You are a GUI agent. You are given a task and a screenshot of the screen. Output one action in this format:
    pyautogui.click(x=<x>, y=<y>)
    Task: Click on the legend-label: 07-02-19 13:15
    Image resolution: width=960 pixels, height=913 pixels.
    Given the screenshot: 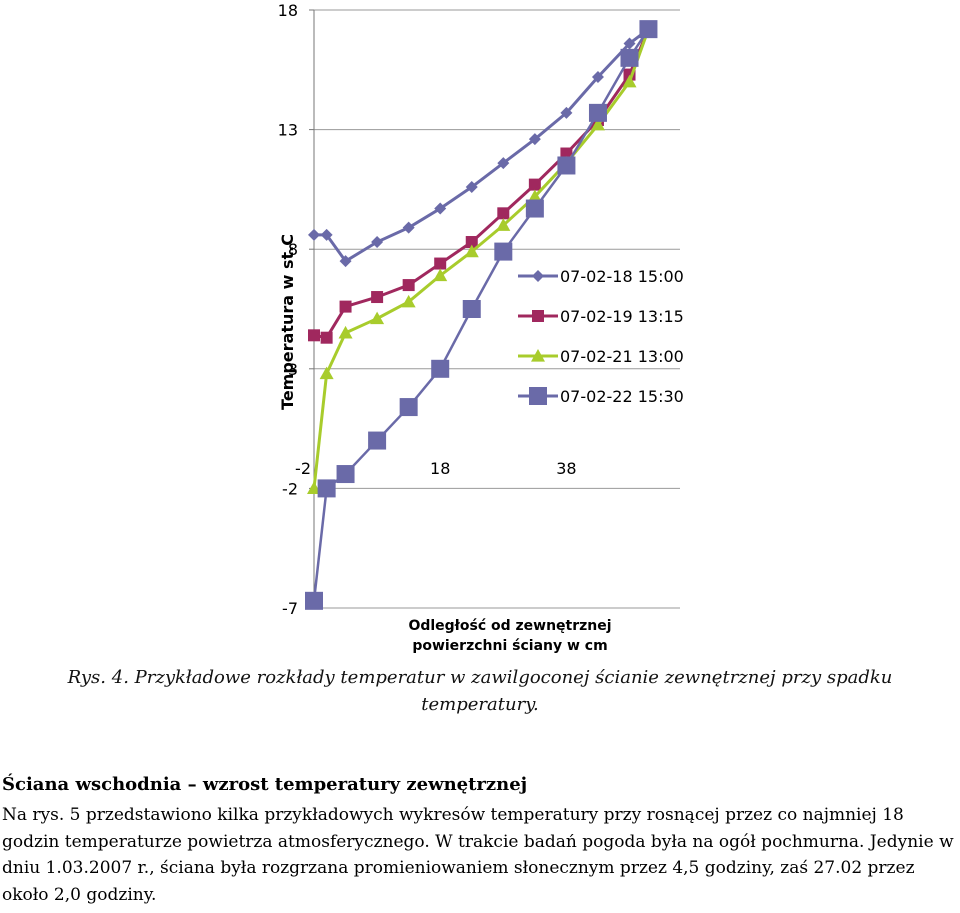 What is the action you would take?
    pyautogui.click(x=622, y=316)
    